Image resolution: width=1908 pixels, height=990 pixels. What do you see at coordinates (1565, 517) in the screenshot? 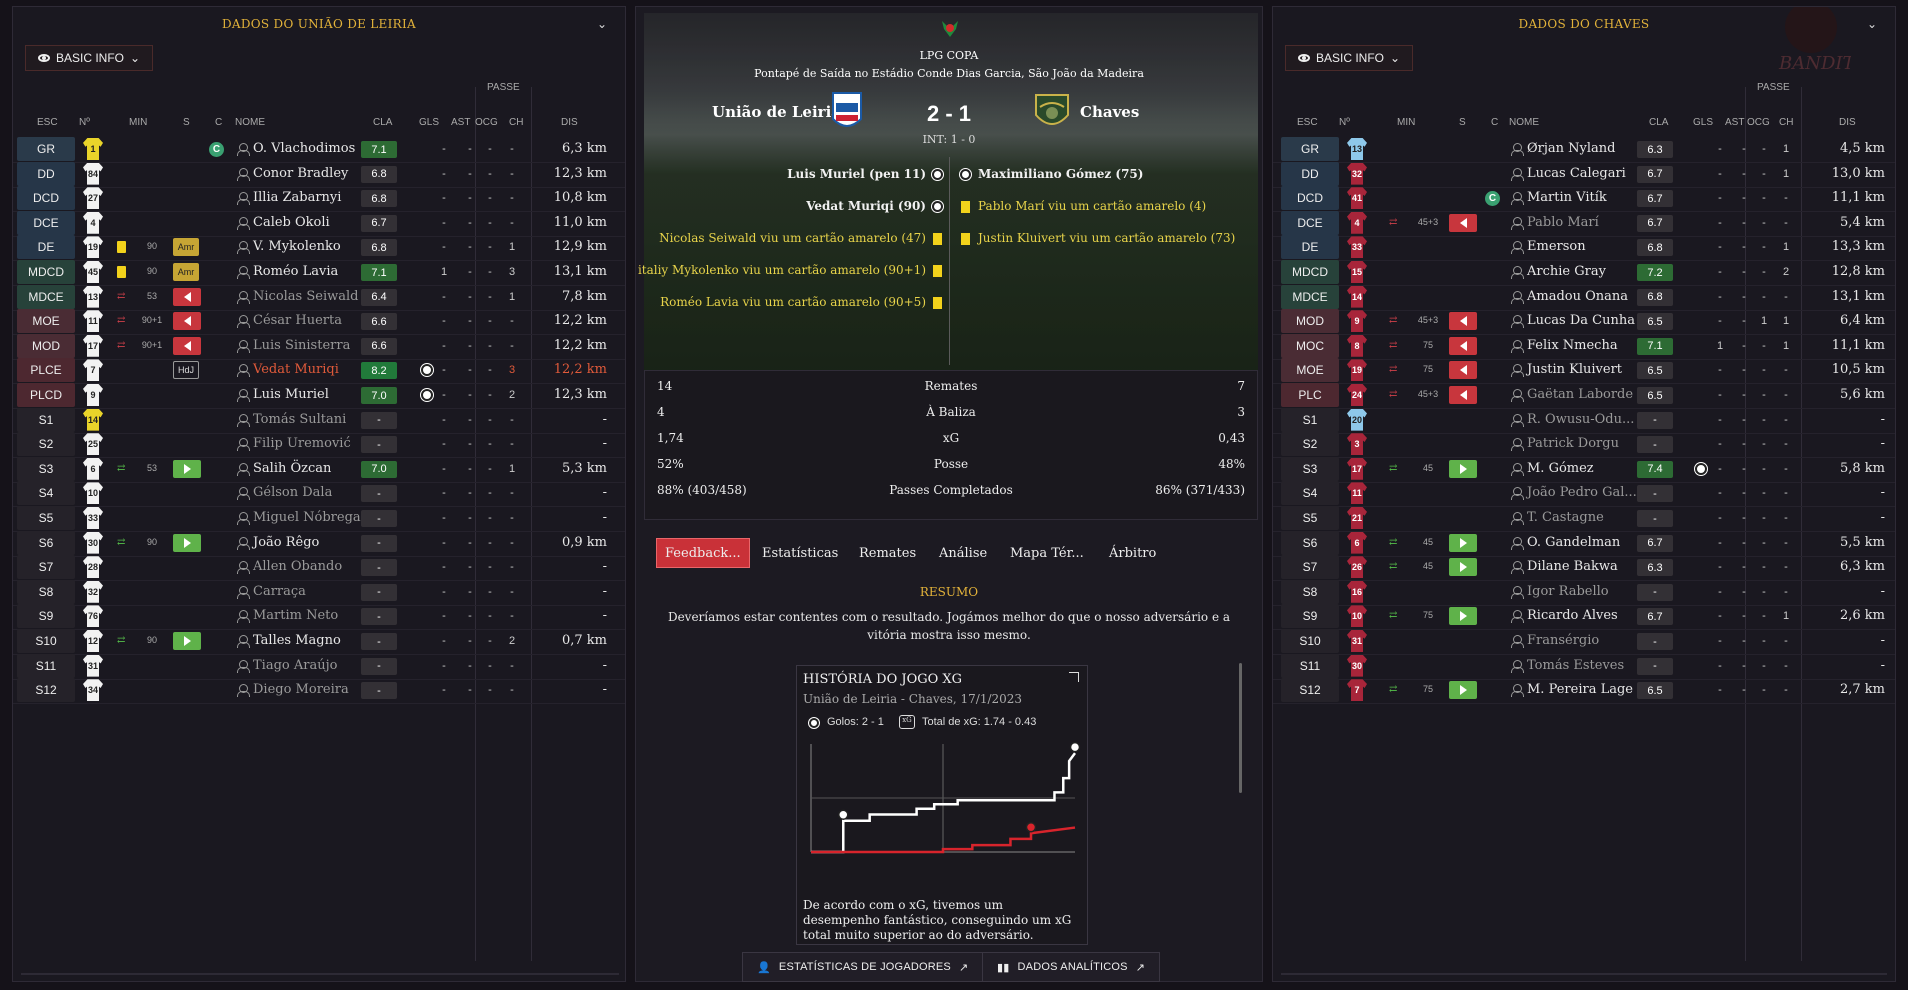
I see `player-name: T. Castagne` at bounding box center [1565, 517].